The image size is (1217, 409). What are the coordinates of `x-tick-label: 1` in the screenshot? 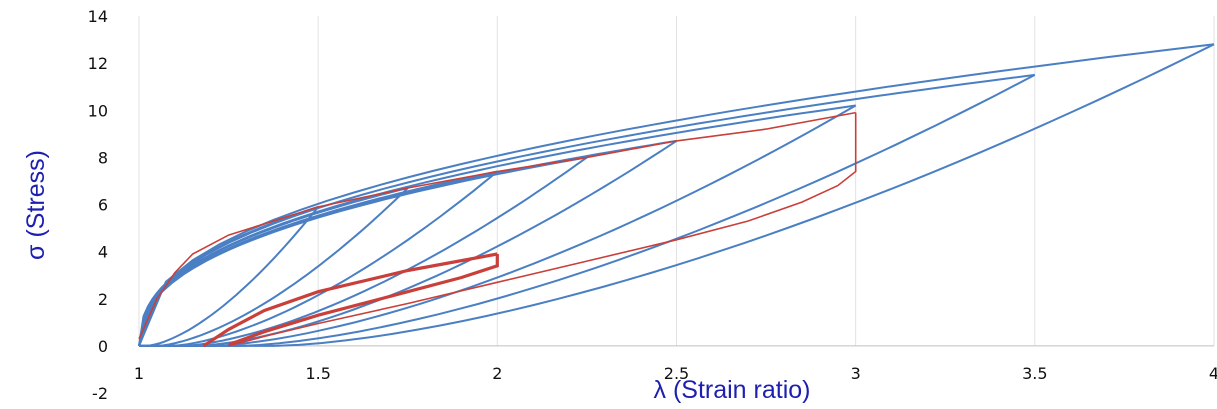 It's located at (139, 373).